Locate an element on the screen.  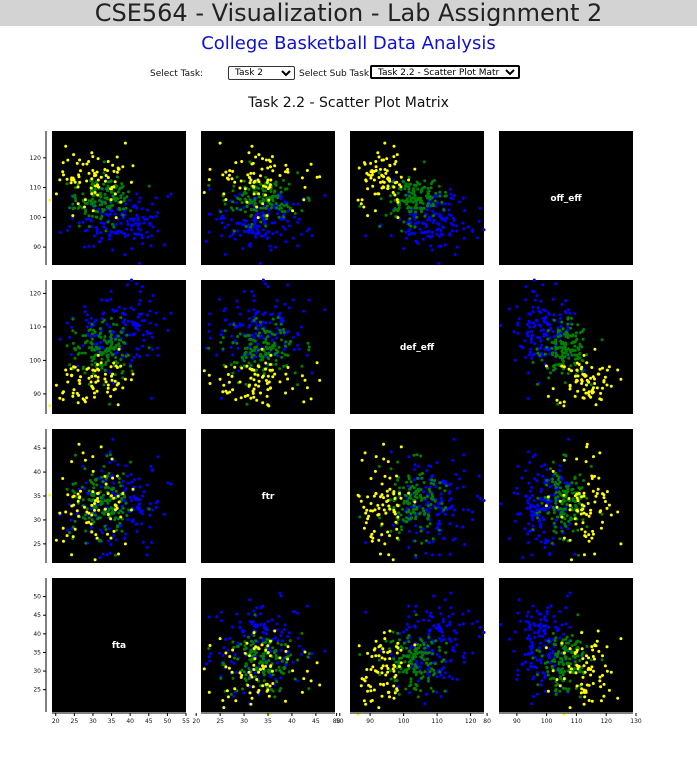
subtask-select: Task 2.2 - Scatter Plot Matrix is located at coordinates (445, 72).